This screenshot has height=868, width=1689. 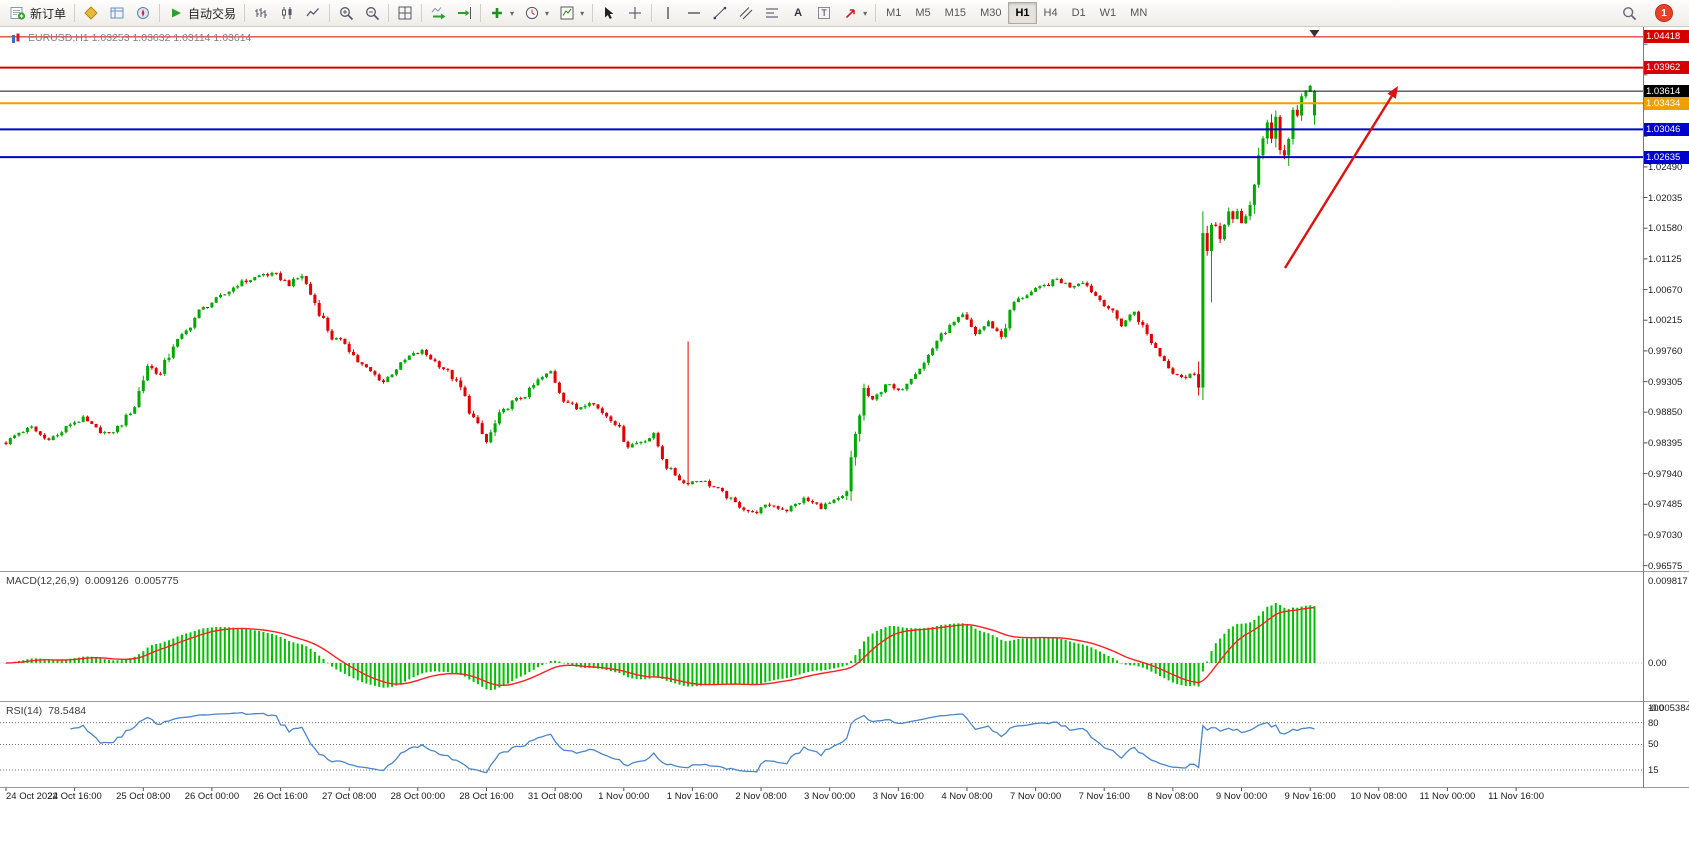 What do you see at coordinates (624, 796) in the screenshot?
I see `time-axis-label: 1 Nov 00:00` at bounding box center [624, 796].